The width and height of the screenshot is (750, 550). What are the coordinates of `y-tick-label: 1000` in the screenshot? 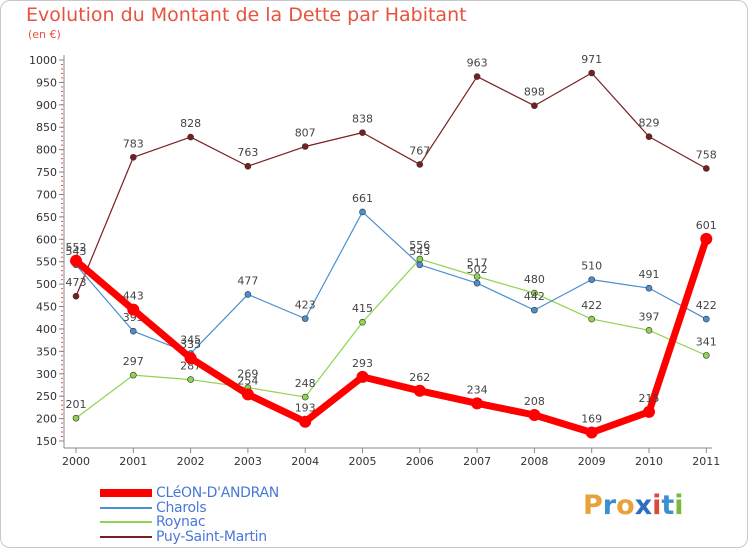 It's located at (43, 60).